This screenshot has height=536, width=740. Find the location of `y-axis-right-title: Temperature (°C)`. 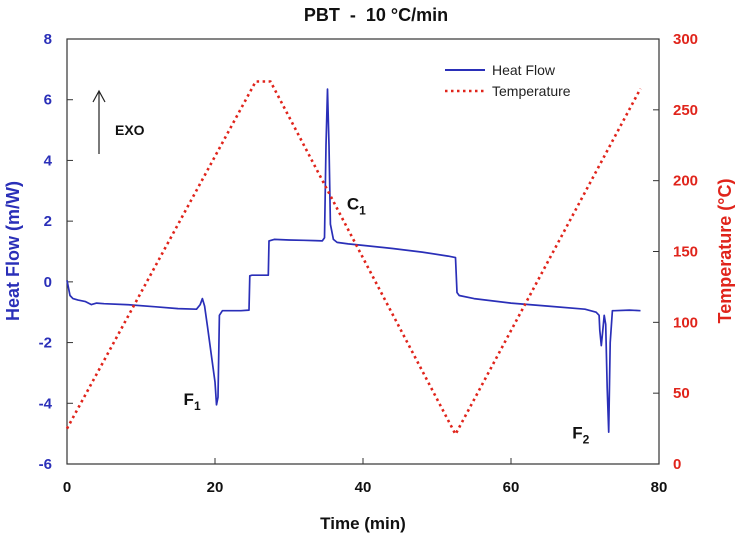

y-axis-right-title: Temperature (°C) is located at coordinates (725, 251).